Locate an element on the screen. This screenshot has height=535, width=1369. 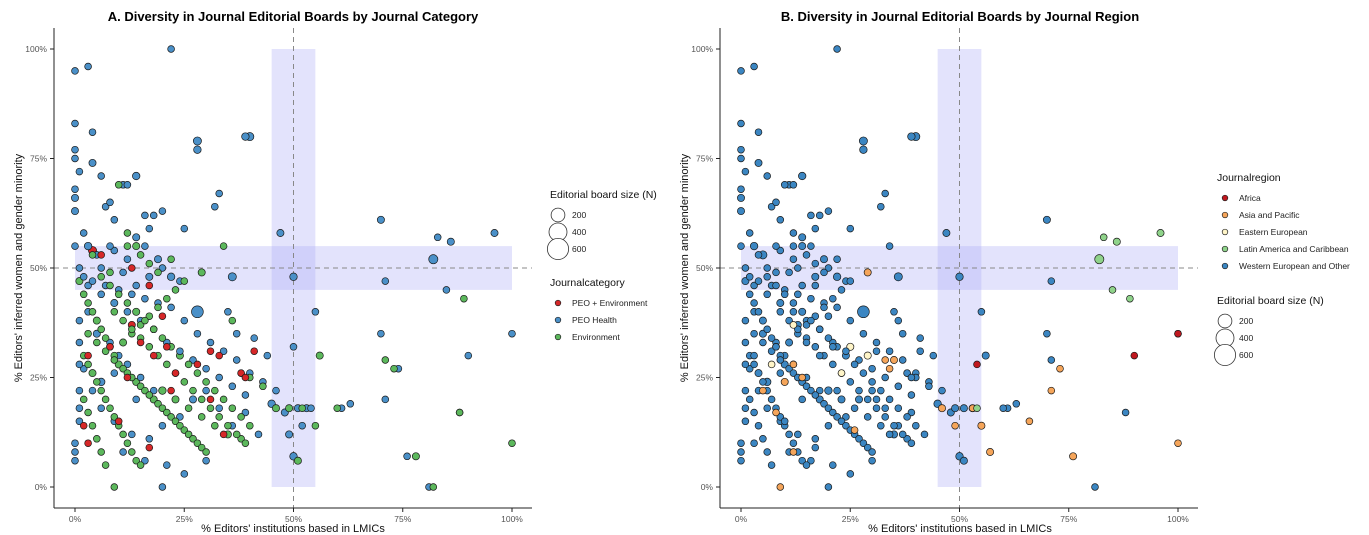
size-legend-key is located at coordinates (1225, 355).